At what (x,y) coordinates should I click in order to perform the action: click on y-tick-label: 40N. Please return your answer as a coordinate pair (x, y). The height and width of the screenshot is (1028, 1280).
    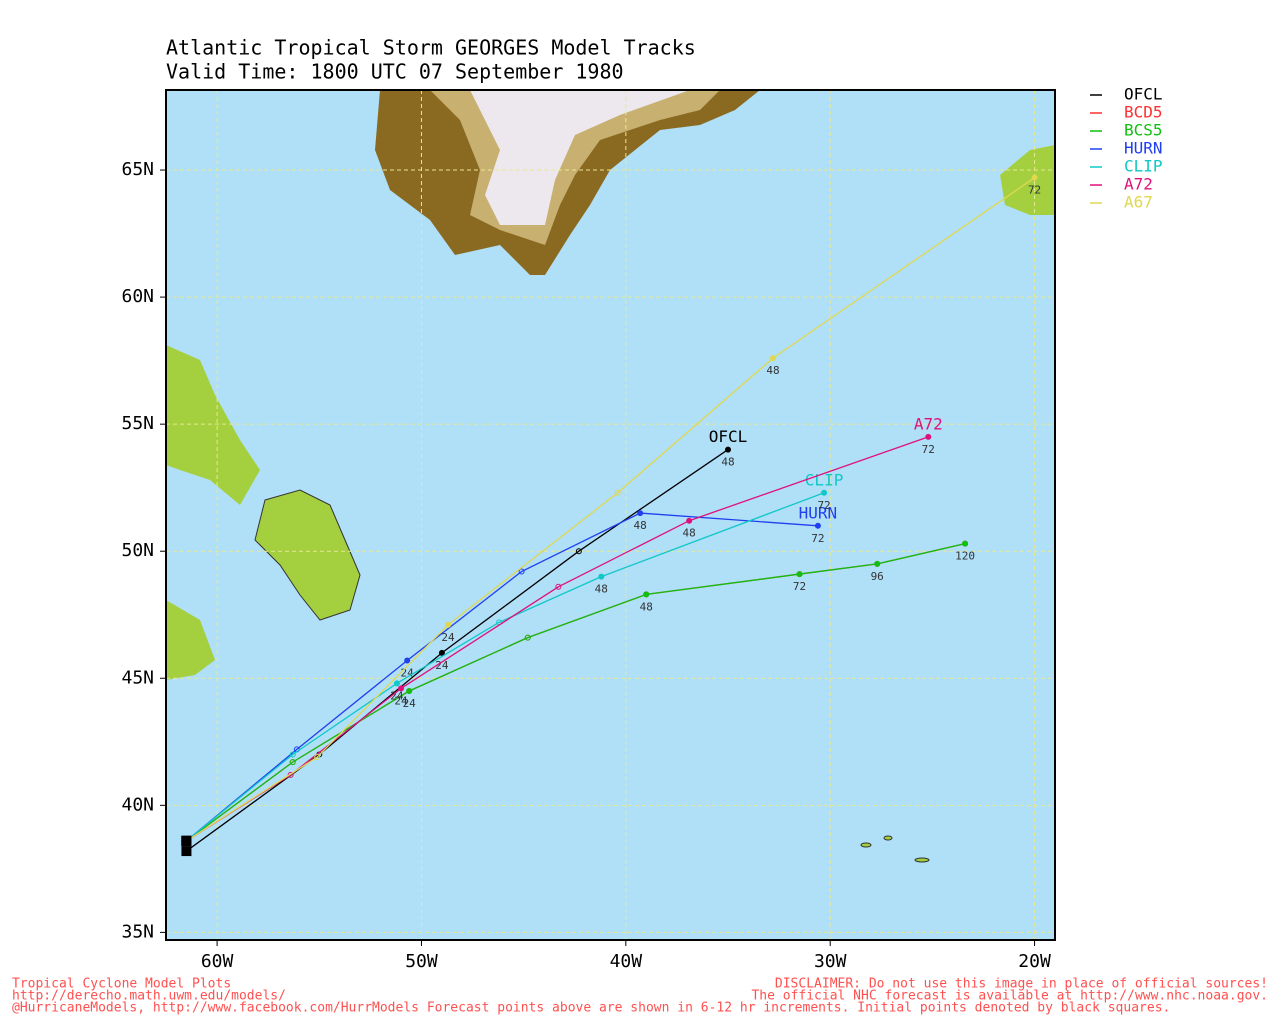
    Looking at the image, I should click on (137, 804).